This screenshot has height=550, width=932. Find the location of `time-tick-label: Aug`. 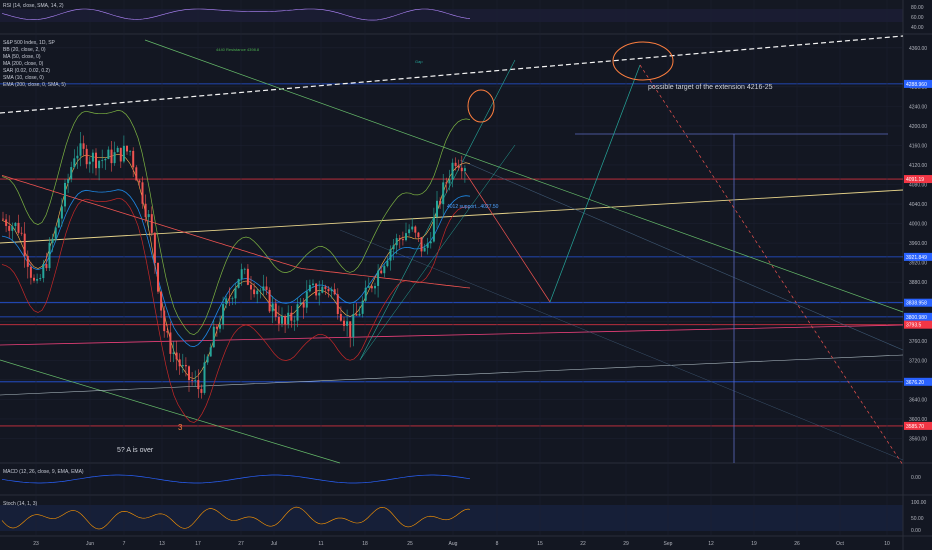

time-tick-label: Aug is located at coordinates (453, 544).